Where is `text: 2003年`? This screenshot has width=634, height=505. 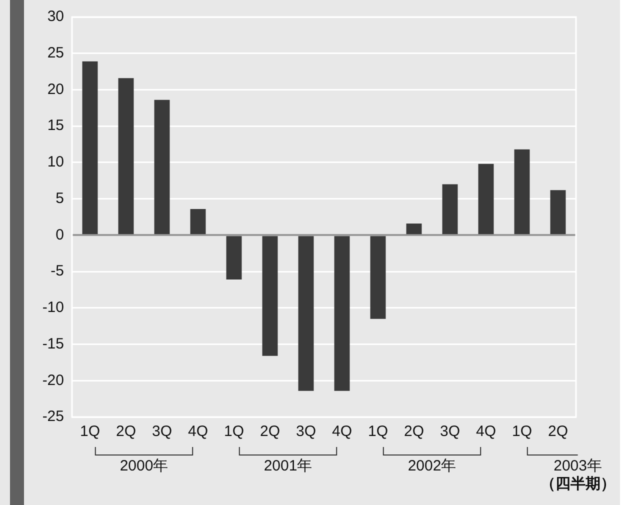 text: 2003年 is located at coordinates (578, 466).